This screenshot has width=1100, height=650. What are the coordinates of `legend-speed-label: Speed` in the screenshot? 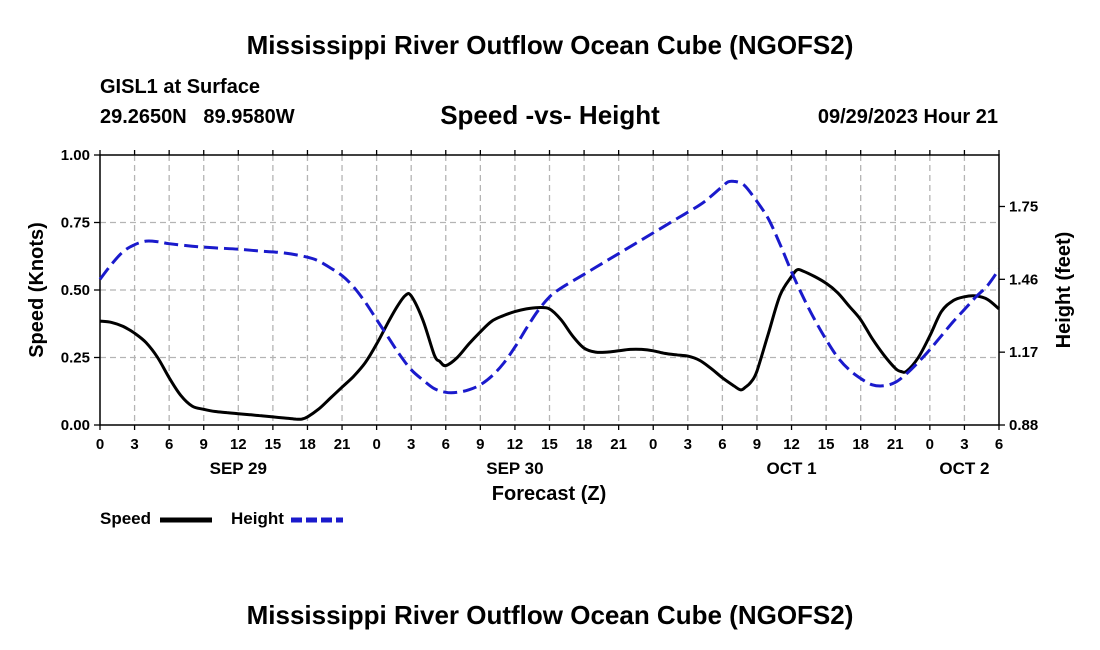 It's located at (126, 518).